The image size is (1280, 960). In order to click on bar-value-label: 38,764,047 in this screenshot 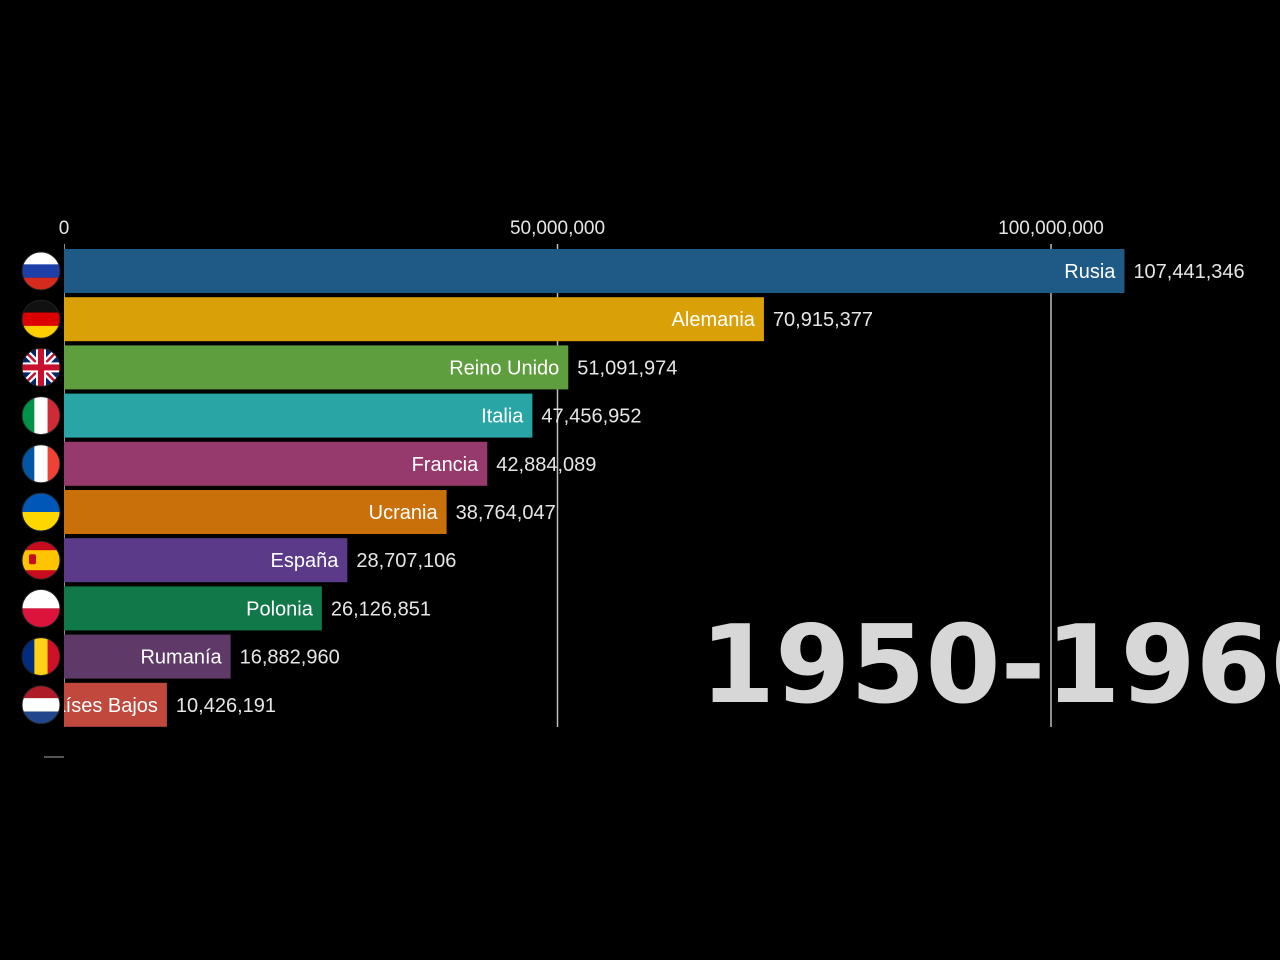, I will do `click(506, 513)`.